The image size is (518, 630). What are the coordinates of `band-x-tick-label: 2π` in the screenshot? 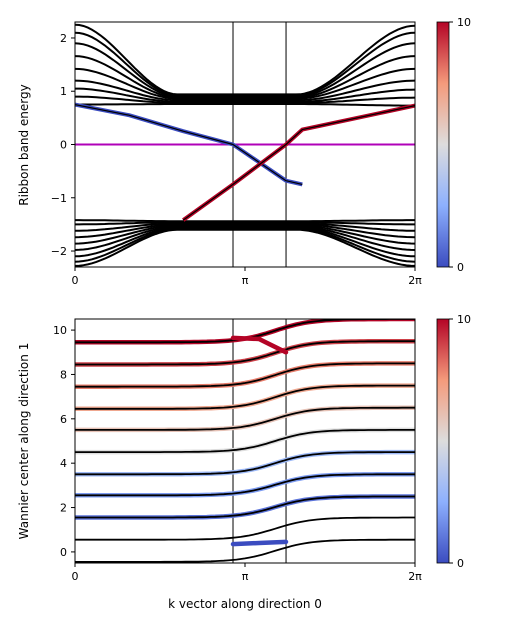 It's located at (415, 280).